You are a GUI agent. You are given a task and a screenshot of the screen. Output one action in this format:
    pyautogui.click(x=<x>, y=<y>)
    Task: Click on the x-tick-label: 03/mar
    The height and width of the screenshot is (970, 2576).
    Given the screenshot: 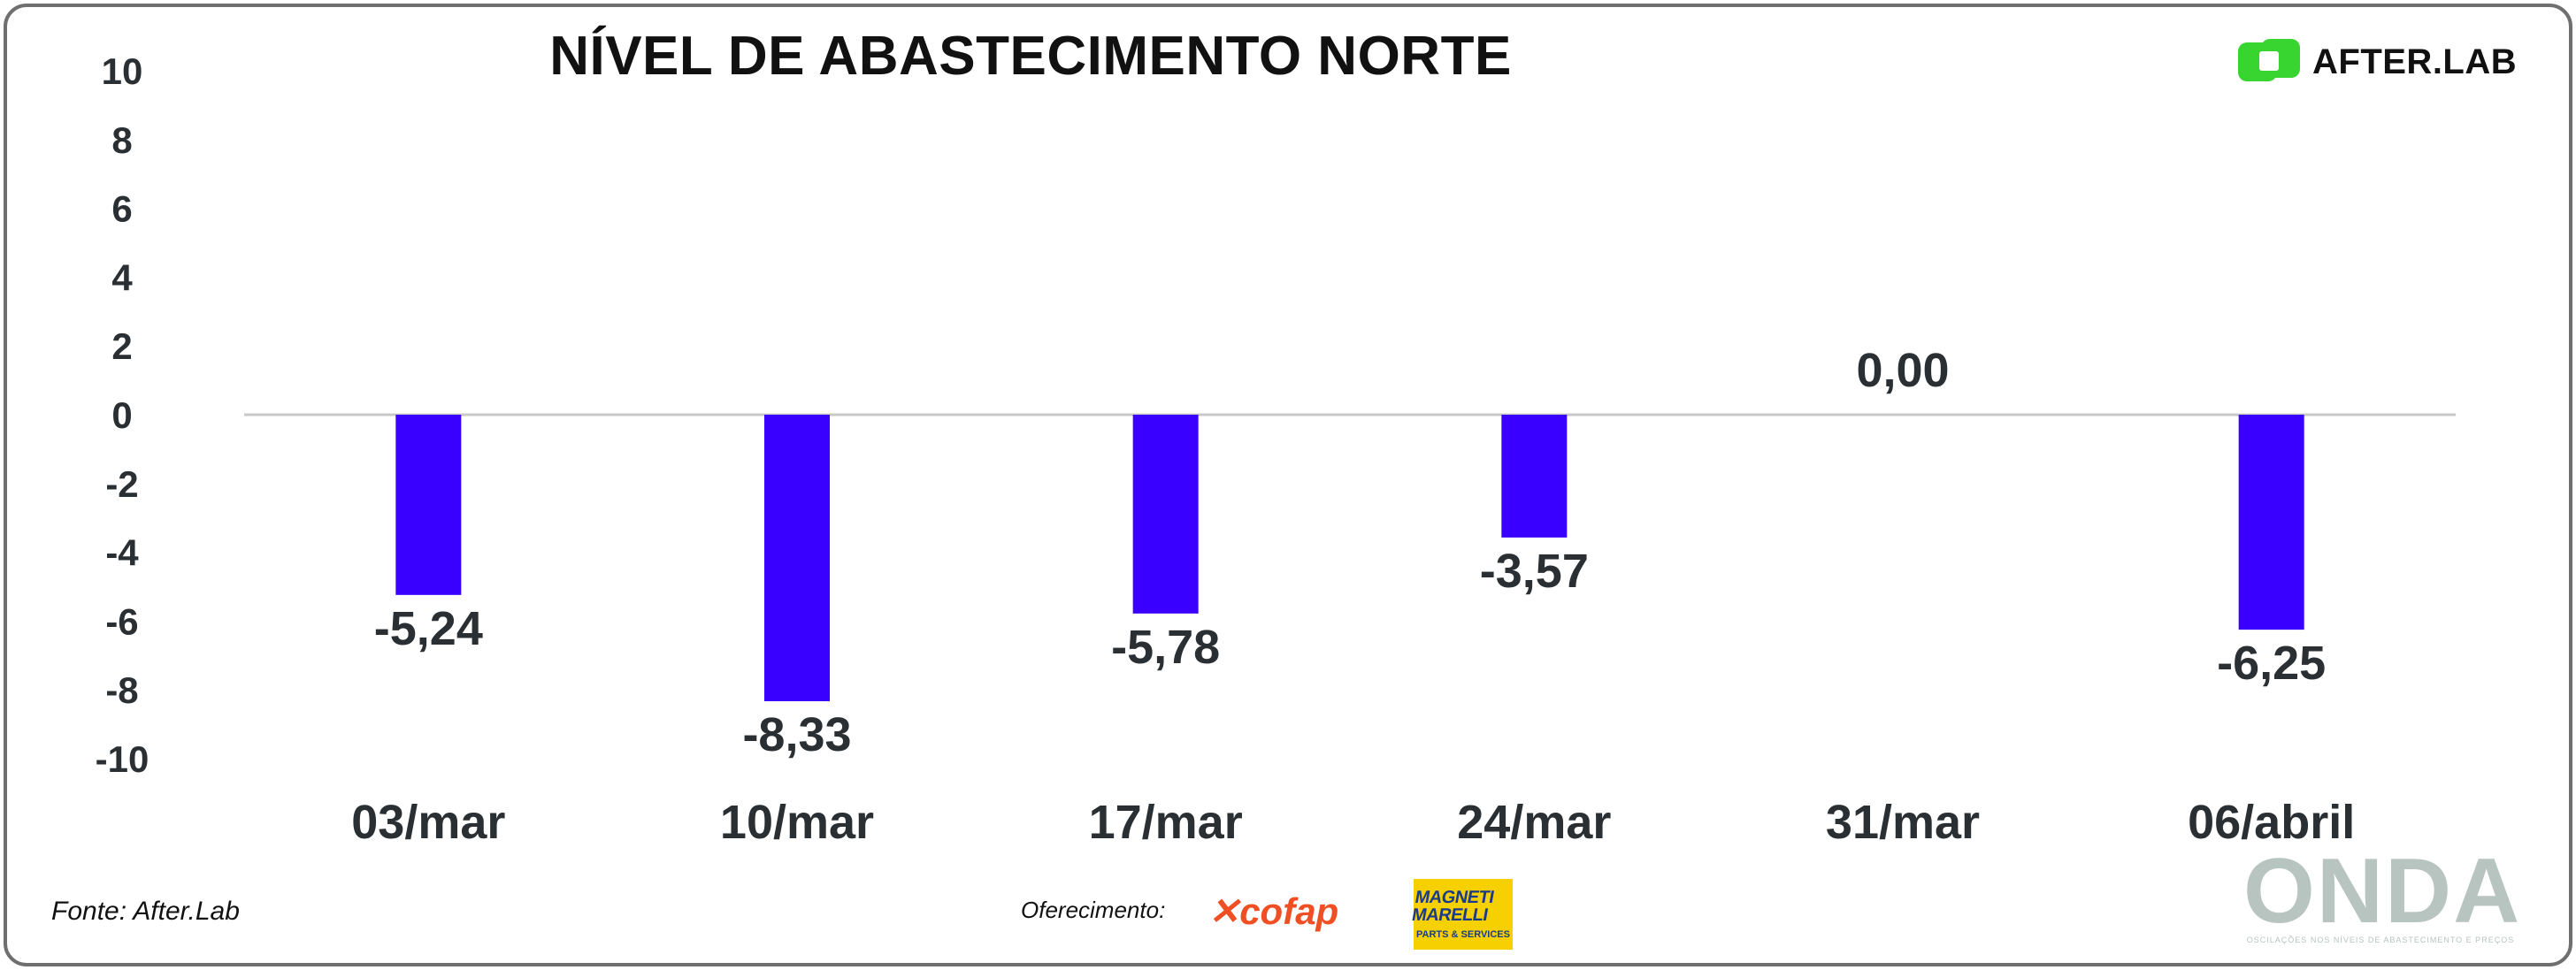 What is the action you would take?
    pyautogui.click(x=428, y=822)
    